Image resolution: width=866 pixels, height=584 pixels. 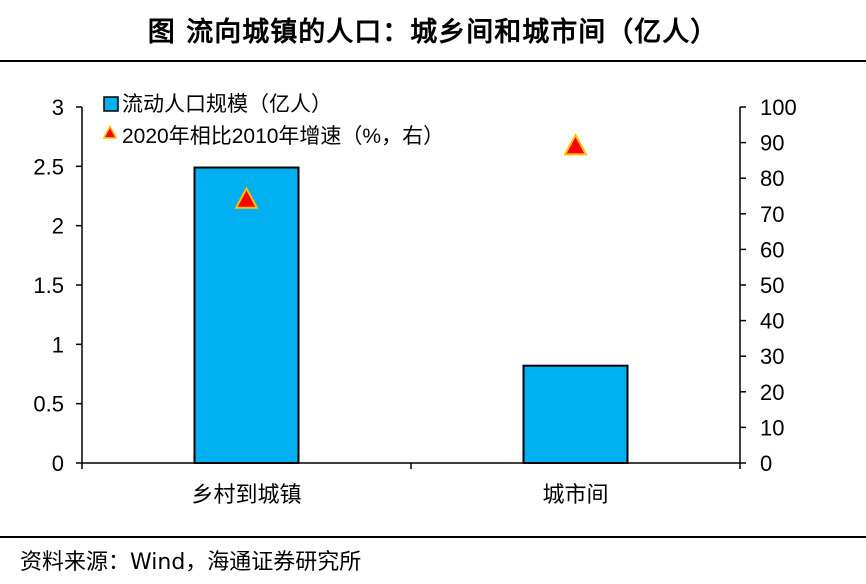 What do you see at coordinates (48, 166) in the screenshot?
I see `left-axis-tick-label: 2.5` at bounding box center [48, 166].